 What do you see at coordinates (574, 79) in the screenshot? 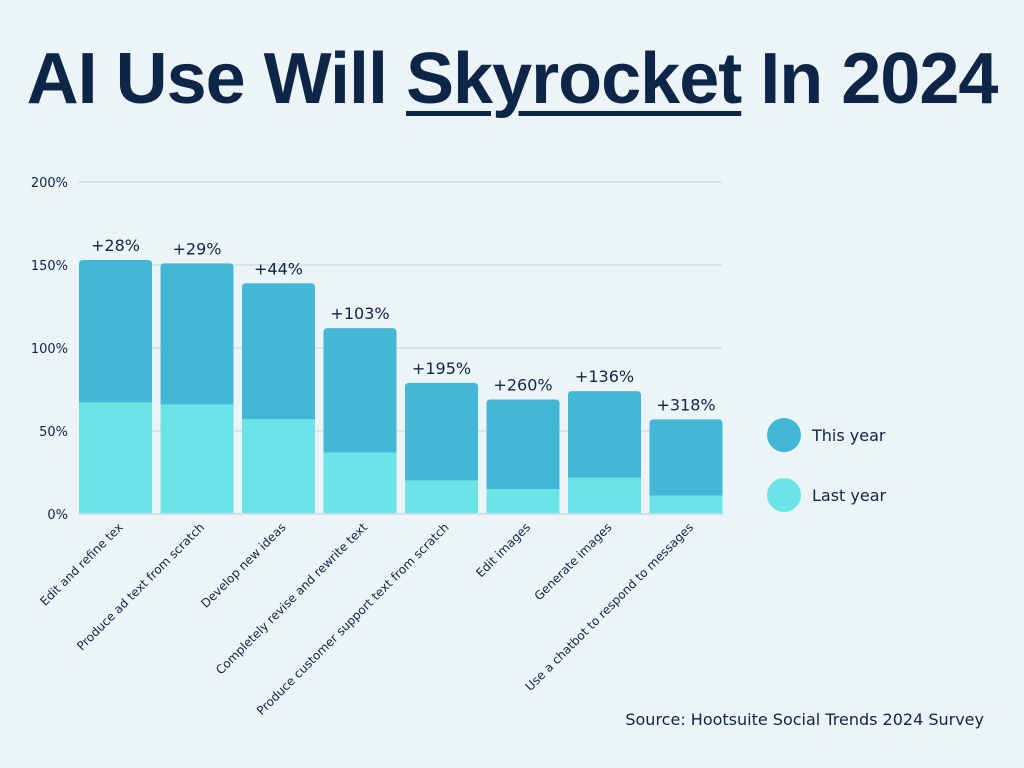
I see `title-emphasis: Skyrocket` at bounding box center [574, 79].